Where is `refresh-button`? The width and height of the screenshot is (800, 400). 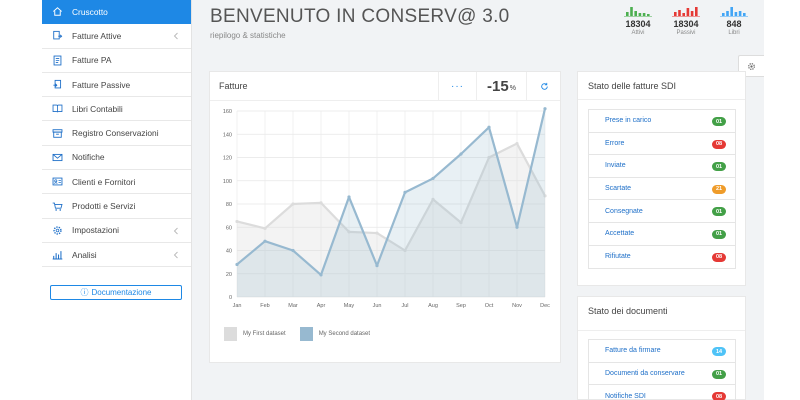
refresh-button is located at coordinates (544, 86).